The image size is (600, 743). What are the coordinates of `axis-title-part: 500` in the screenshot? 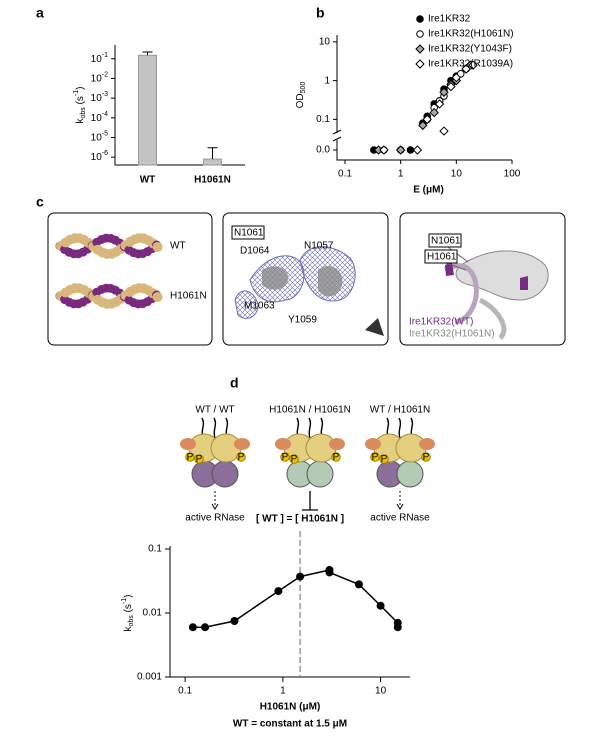 It's located at (303, 88).